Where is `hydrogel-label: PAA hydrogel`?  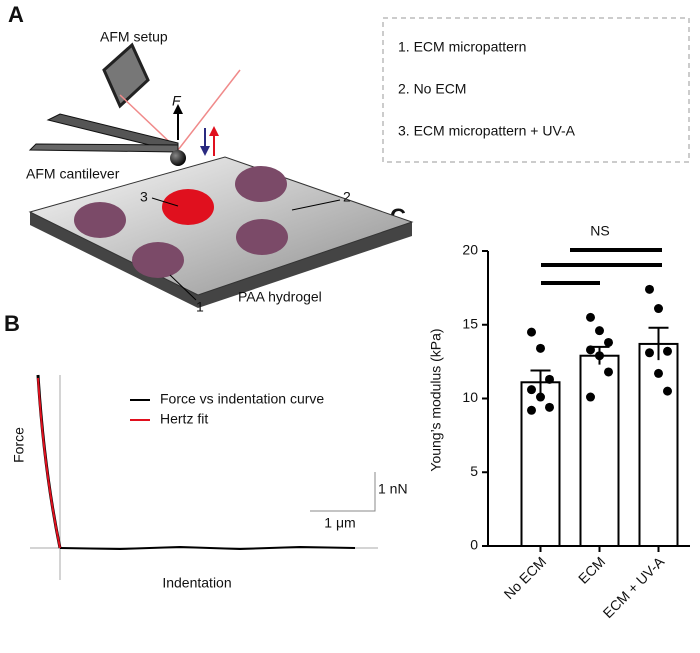 hydrogel-label: PAA hydrogel is located at coordinates (280, 297).